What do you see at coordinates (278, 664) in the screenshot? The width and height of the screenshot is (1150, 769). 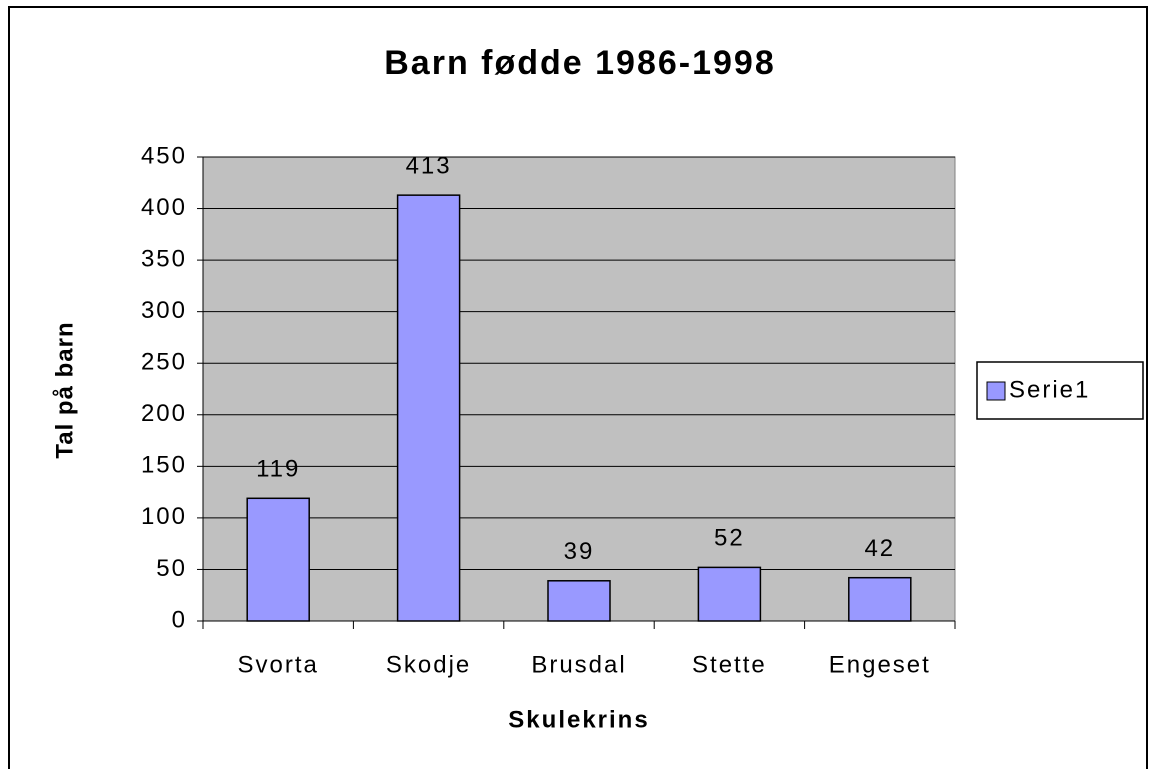 I see `x-tick-label: Svorta` at bounding box center [278, 664].